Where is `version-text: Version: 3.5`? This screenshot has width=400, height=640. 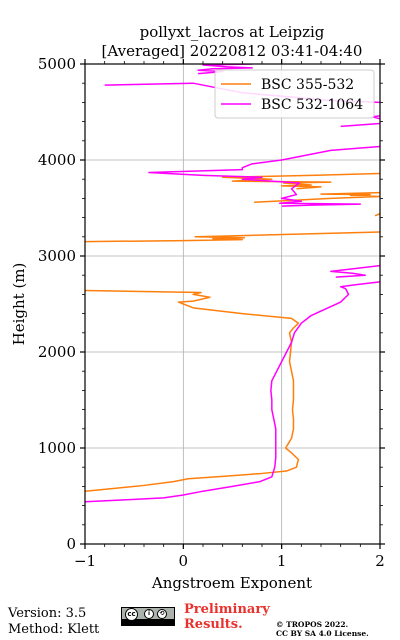
version-text: Version: 3.5 is located at coordinates (47, 613).